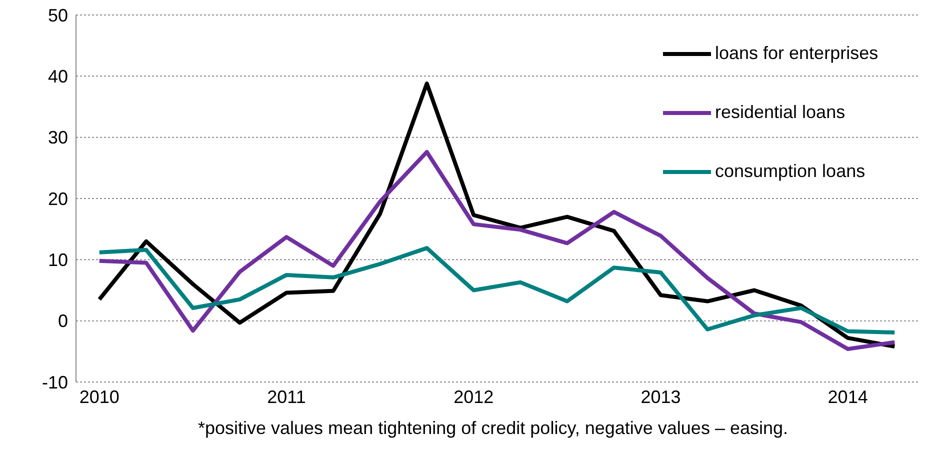  Describe the element at coordinates (58, 260) in the screenshot. I see `y-tick-label: 10` at that location.